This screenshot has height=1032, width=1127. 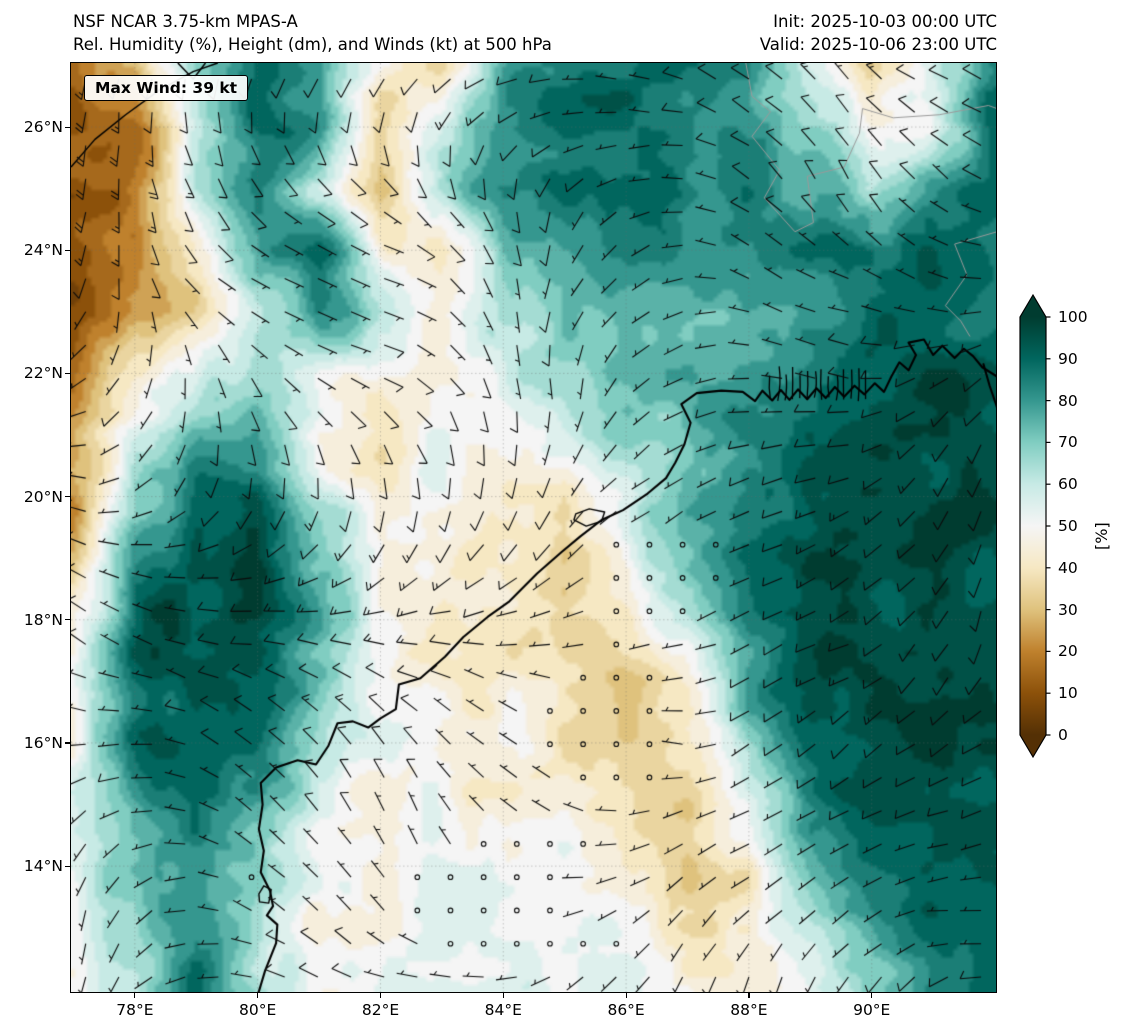 What do you see at coordinates (43, 742) in the screenshot?
I see `y-tick-label: 16°N` at bounding box center [43, 742].